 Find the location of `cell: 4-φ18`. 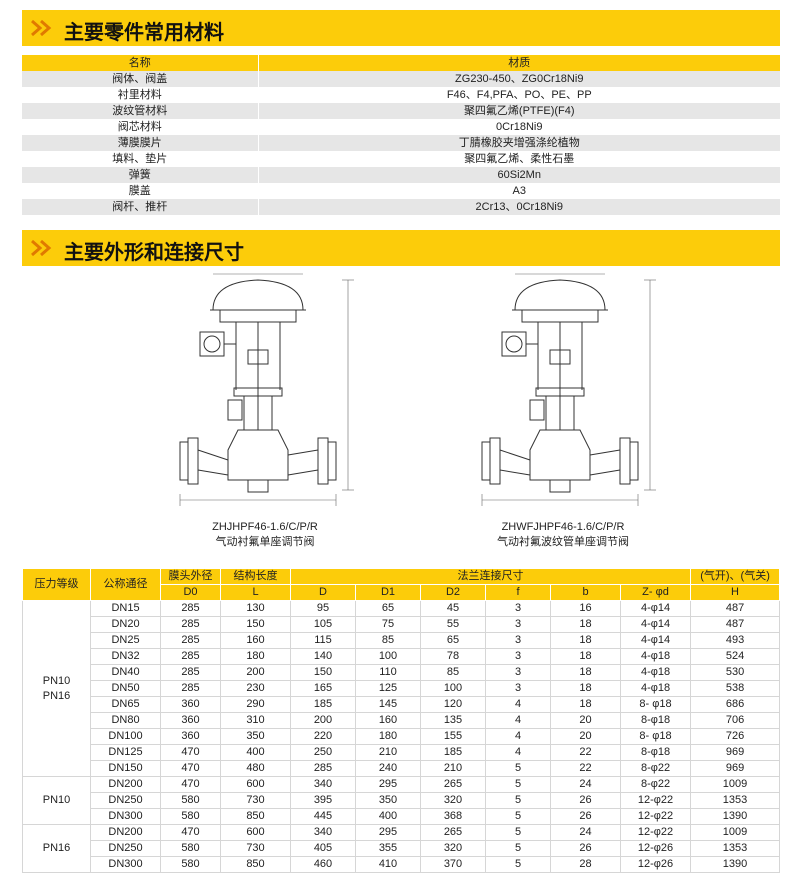

cell: 4-φ18 is located at coordinates (655, 656).